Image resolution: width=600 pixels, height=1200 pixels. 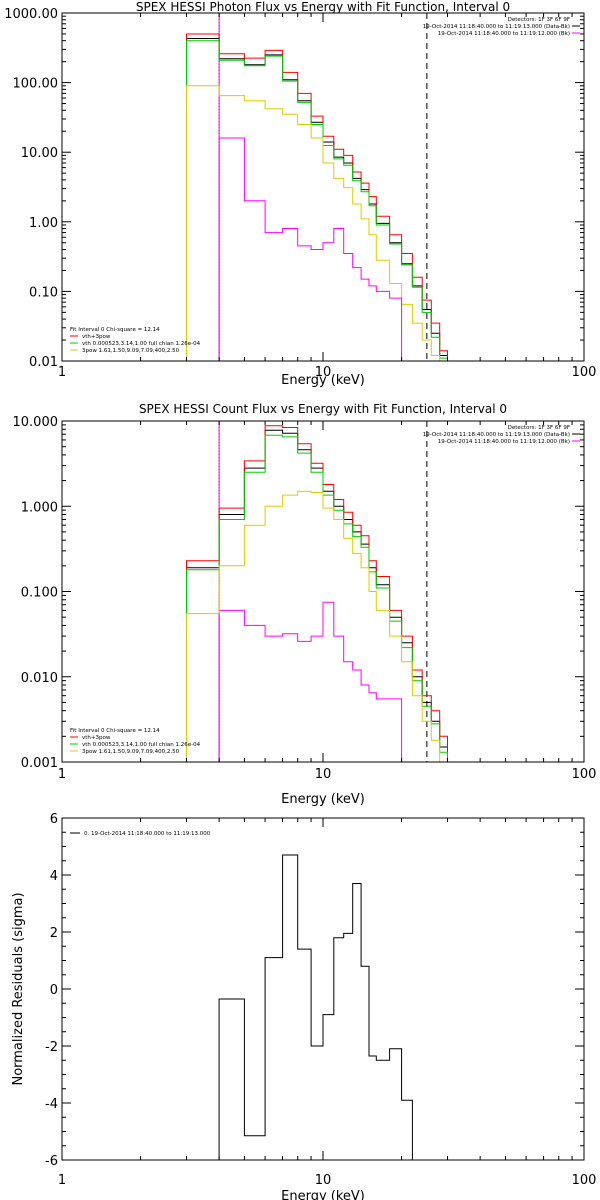 What do you see at coordinates (39, 678) in the screenshot?
I see `y-tick-label: 0.010` at bounding box center [39, 678].